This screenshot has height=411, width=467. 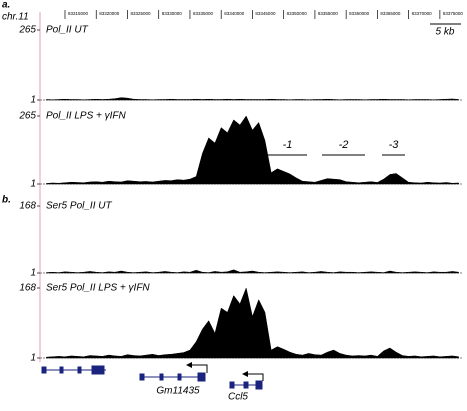 What do you see at coordinates (394, 145) in the screenshot?
I see `peak-label: -3` at bounding box center [394, 145].